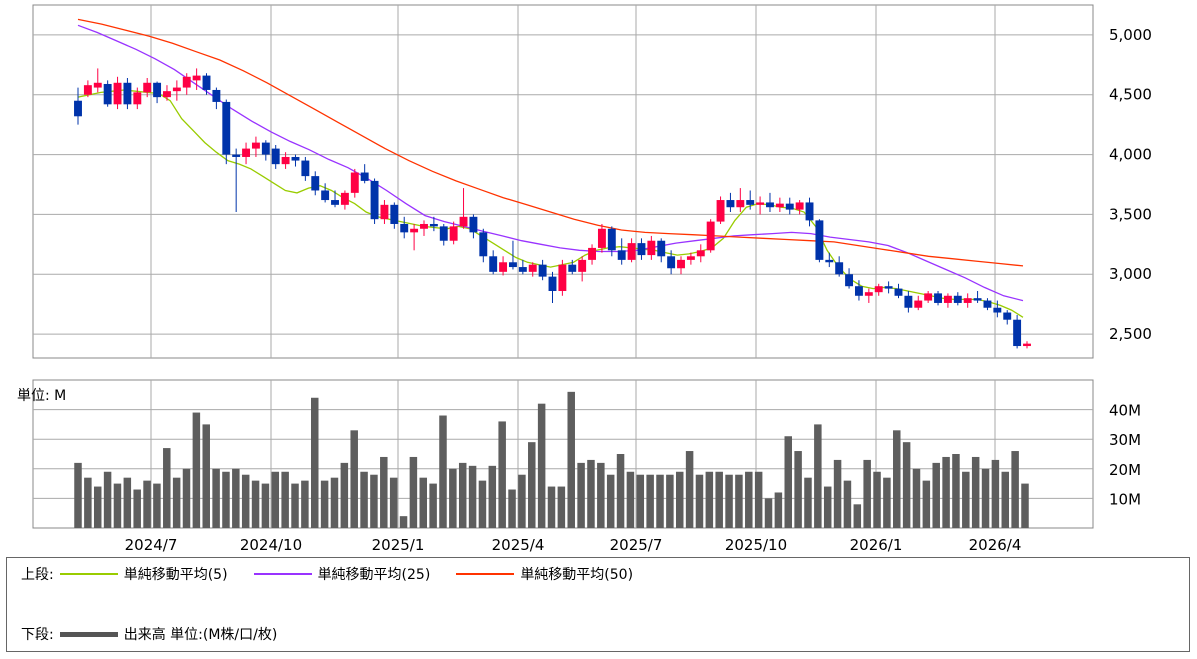 The width and height of the screenshot is (1197, 659). Describe the element at coordinates (271, 545) in the screenshot. I see `x-tick-label: 2024/10` at that location.